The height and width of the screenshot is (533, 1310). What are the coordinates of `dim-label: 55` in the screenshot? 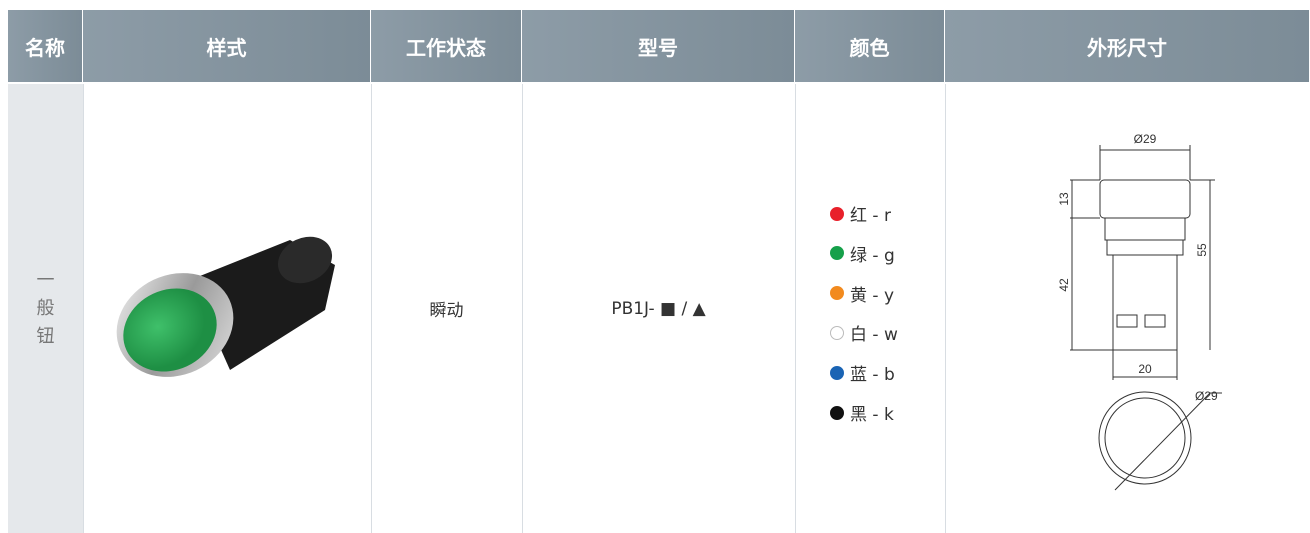 It's located at (1202, 250).